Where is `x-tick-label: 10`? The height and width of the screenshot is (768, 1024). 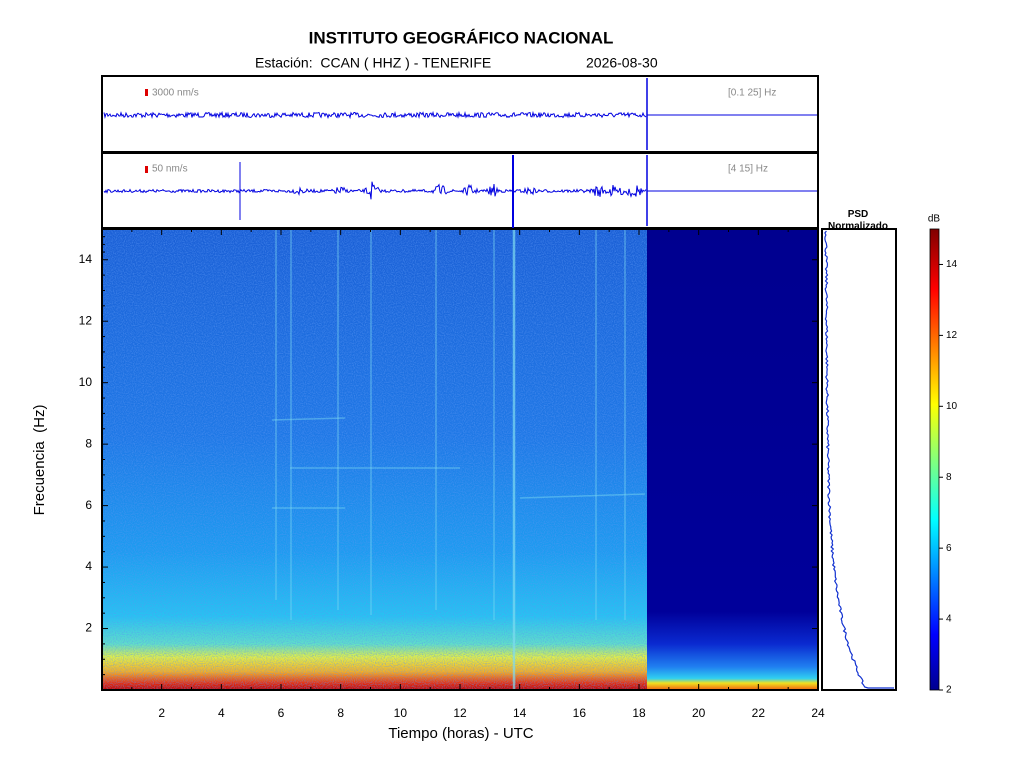
x-tick-label: 10 is located at coordinates (401, 713).